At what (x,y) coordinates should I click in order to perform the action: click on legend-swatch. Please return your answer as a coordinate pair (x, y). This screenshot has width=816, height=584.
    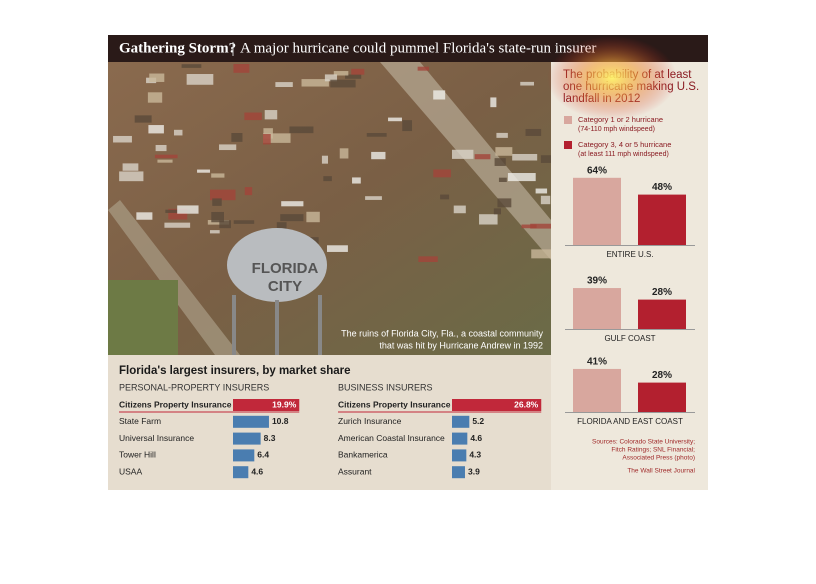
    Looking at the image, I should click on (568, 145).